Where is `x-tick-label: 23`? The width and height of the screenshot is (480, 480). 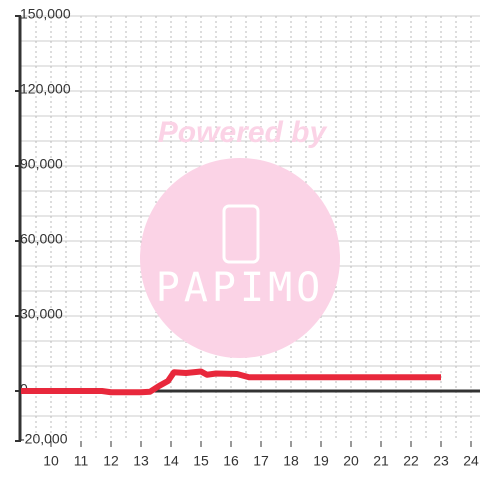
x-tick-label: 23 is located at coordinates (441, 461).